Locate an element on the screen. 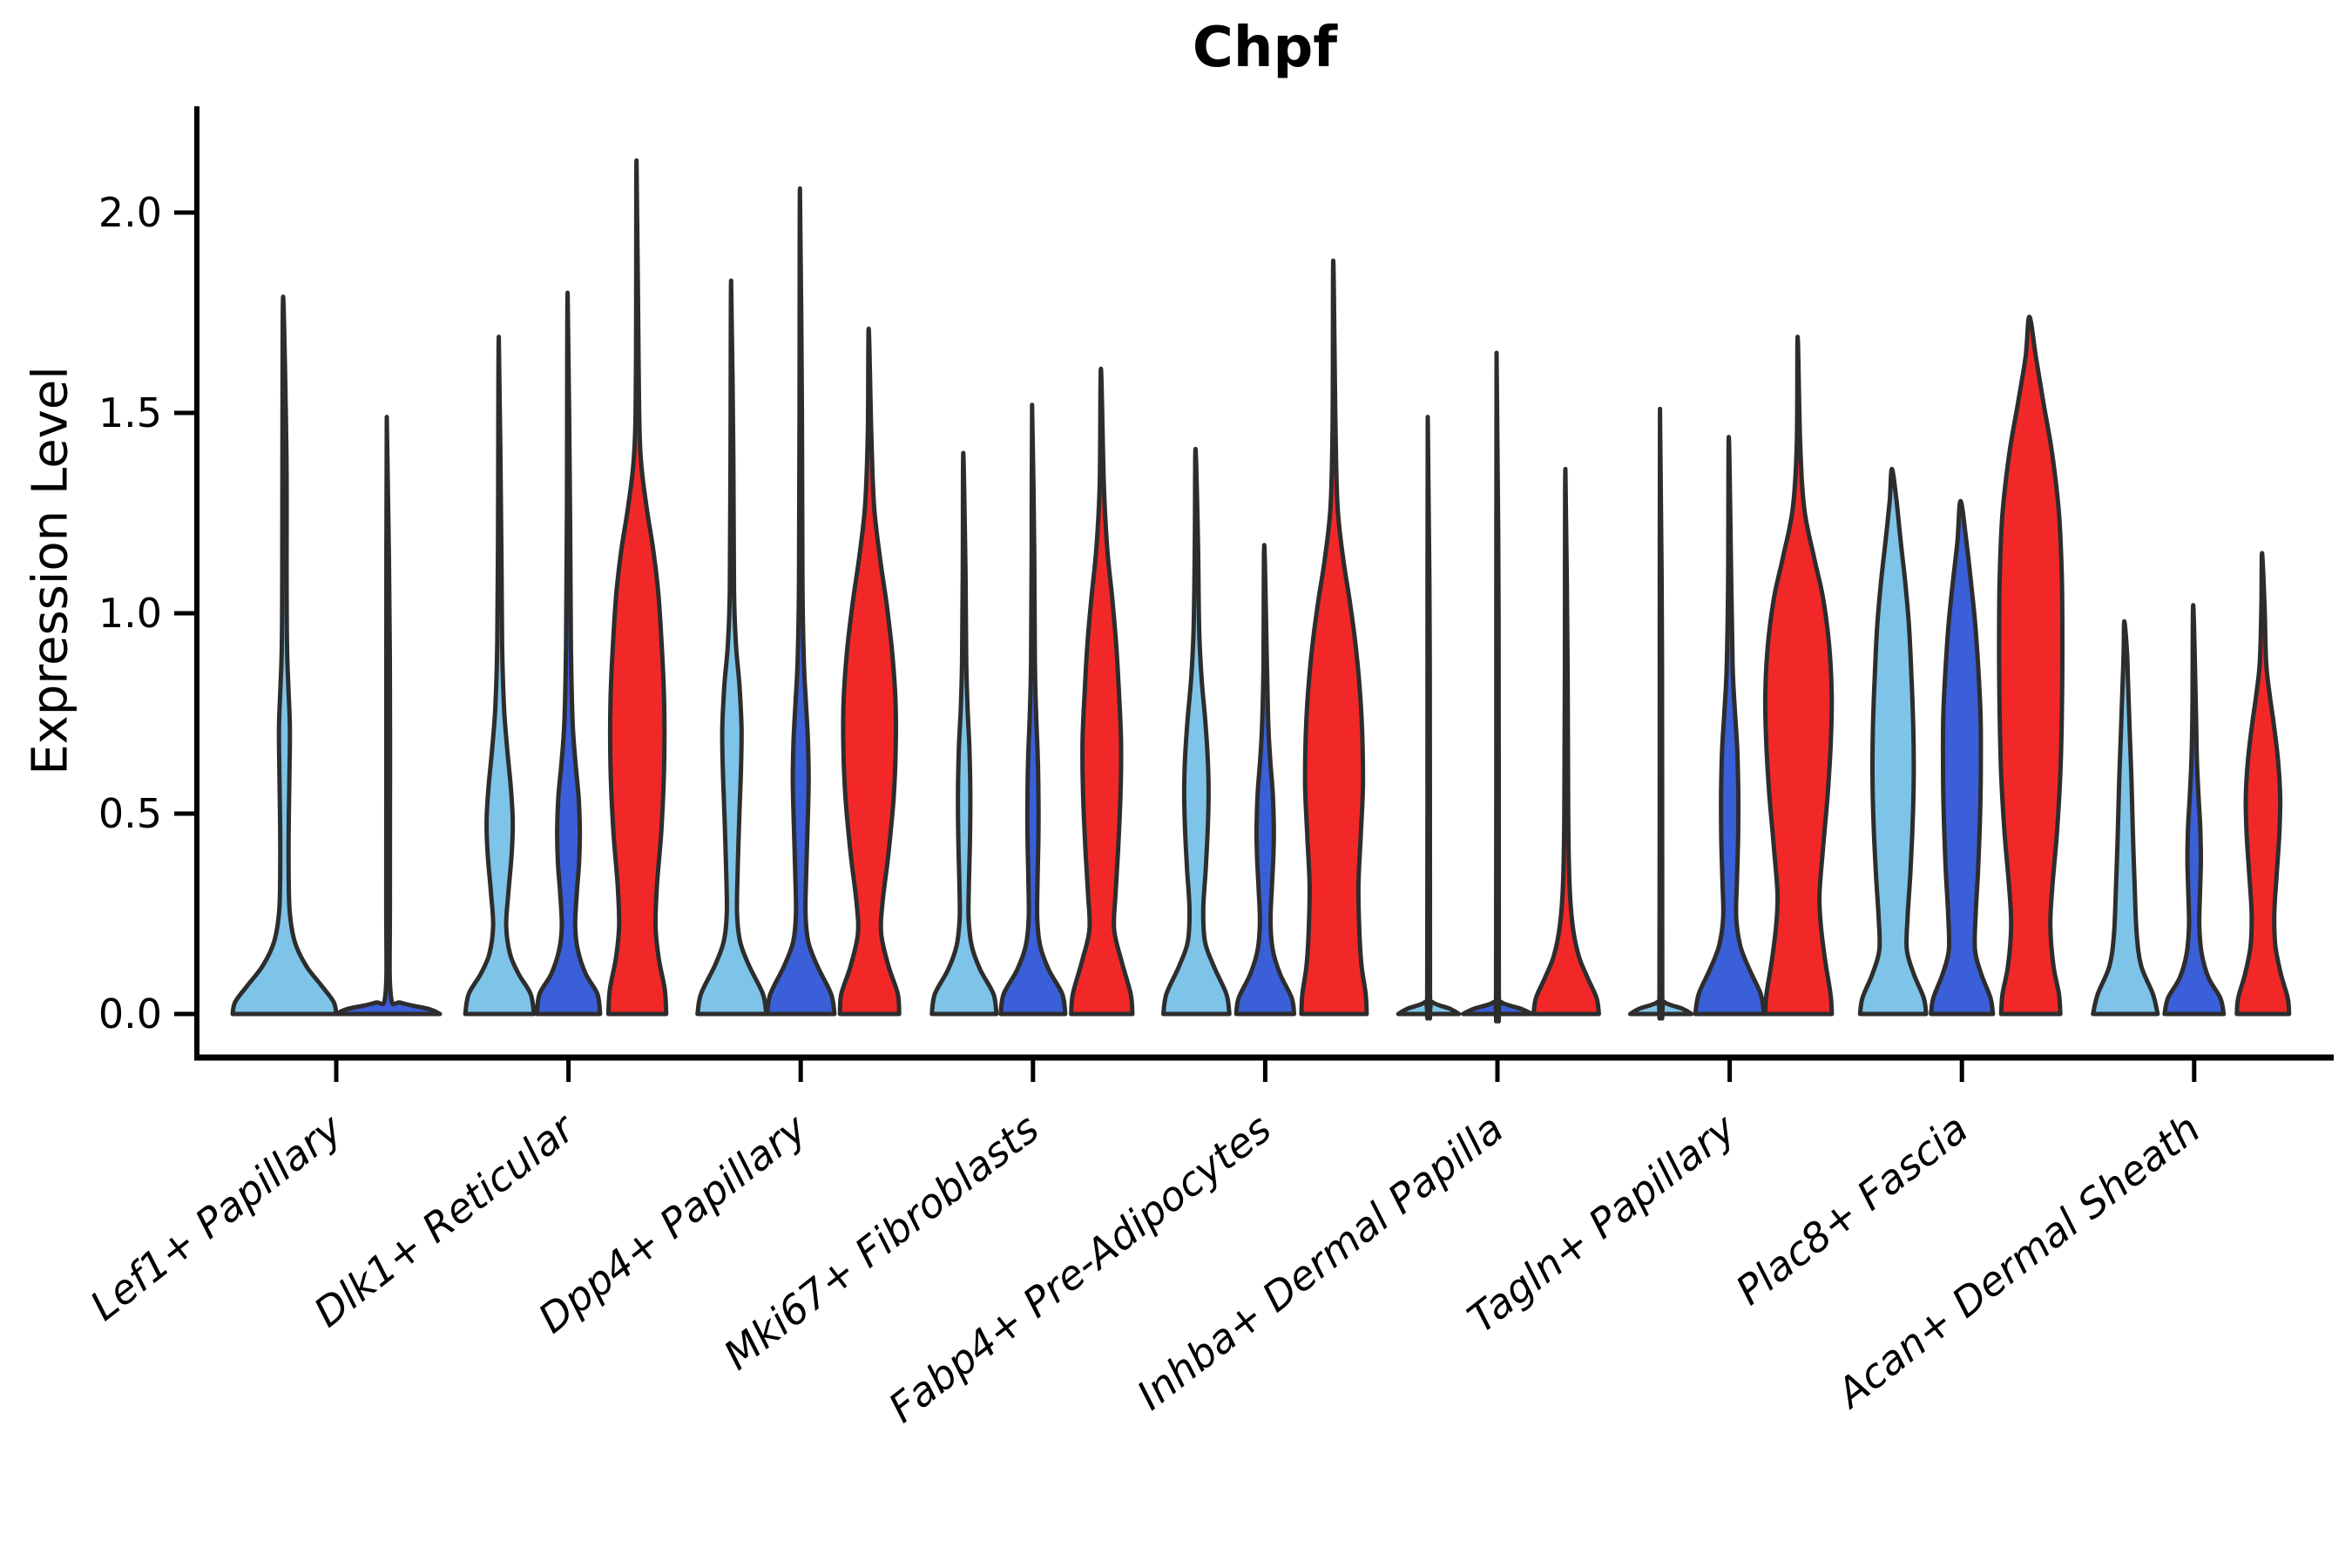 The width and height of the screenshot is (2352, 1568). x-tick-label: Inhba+ Dermal Papilla is located at coordinates (1320, 1262).